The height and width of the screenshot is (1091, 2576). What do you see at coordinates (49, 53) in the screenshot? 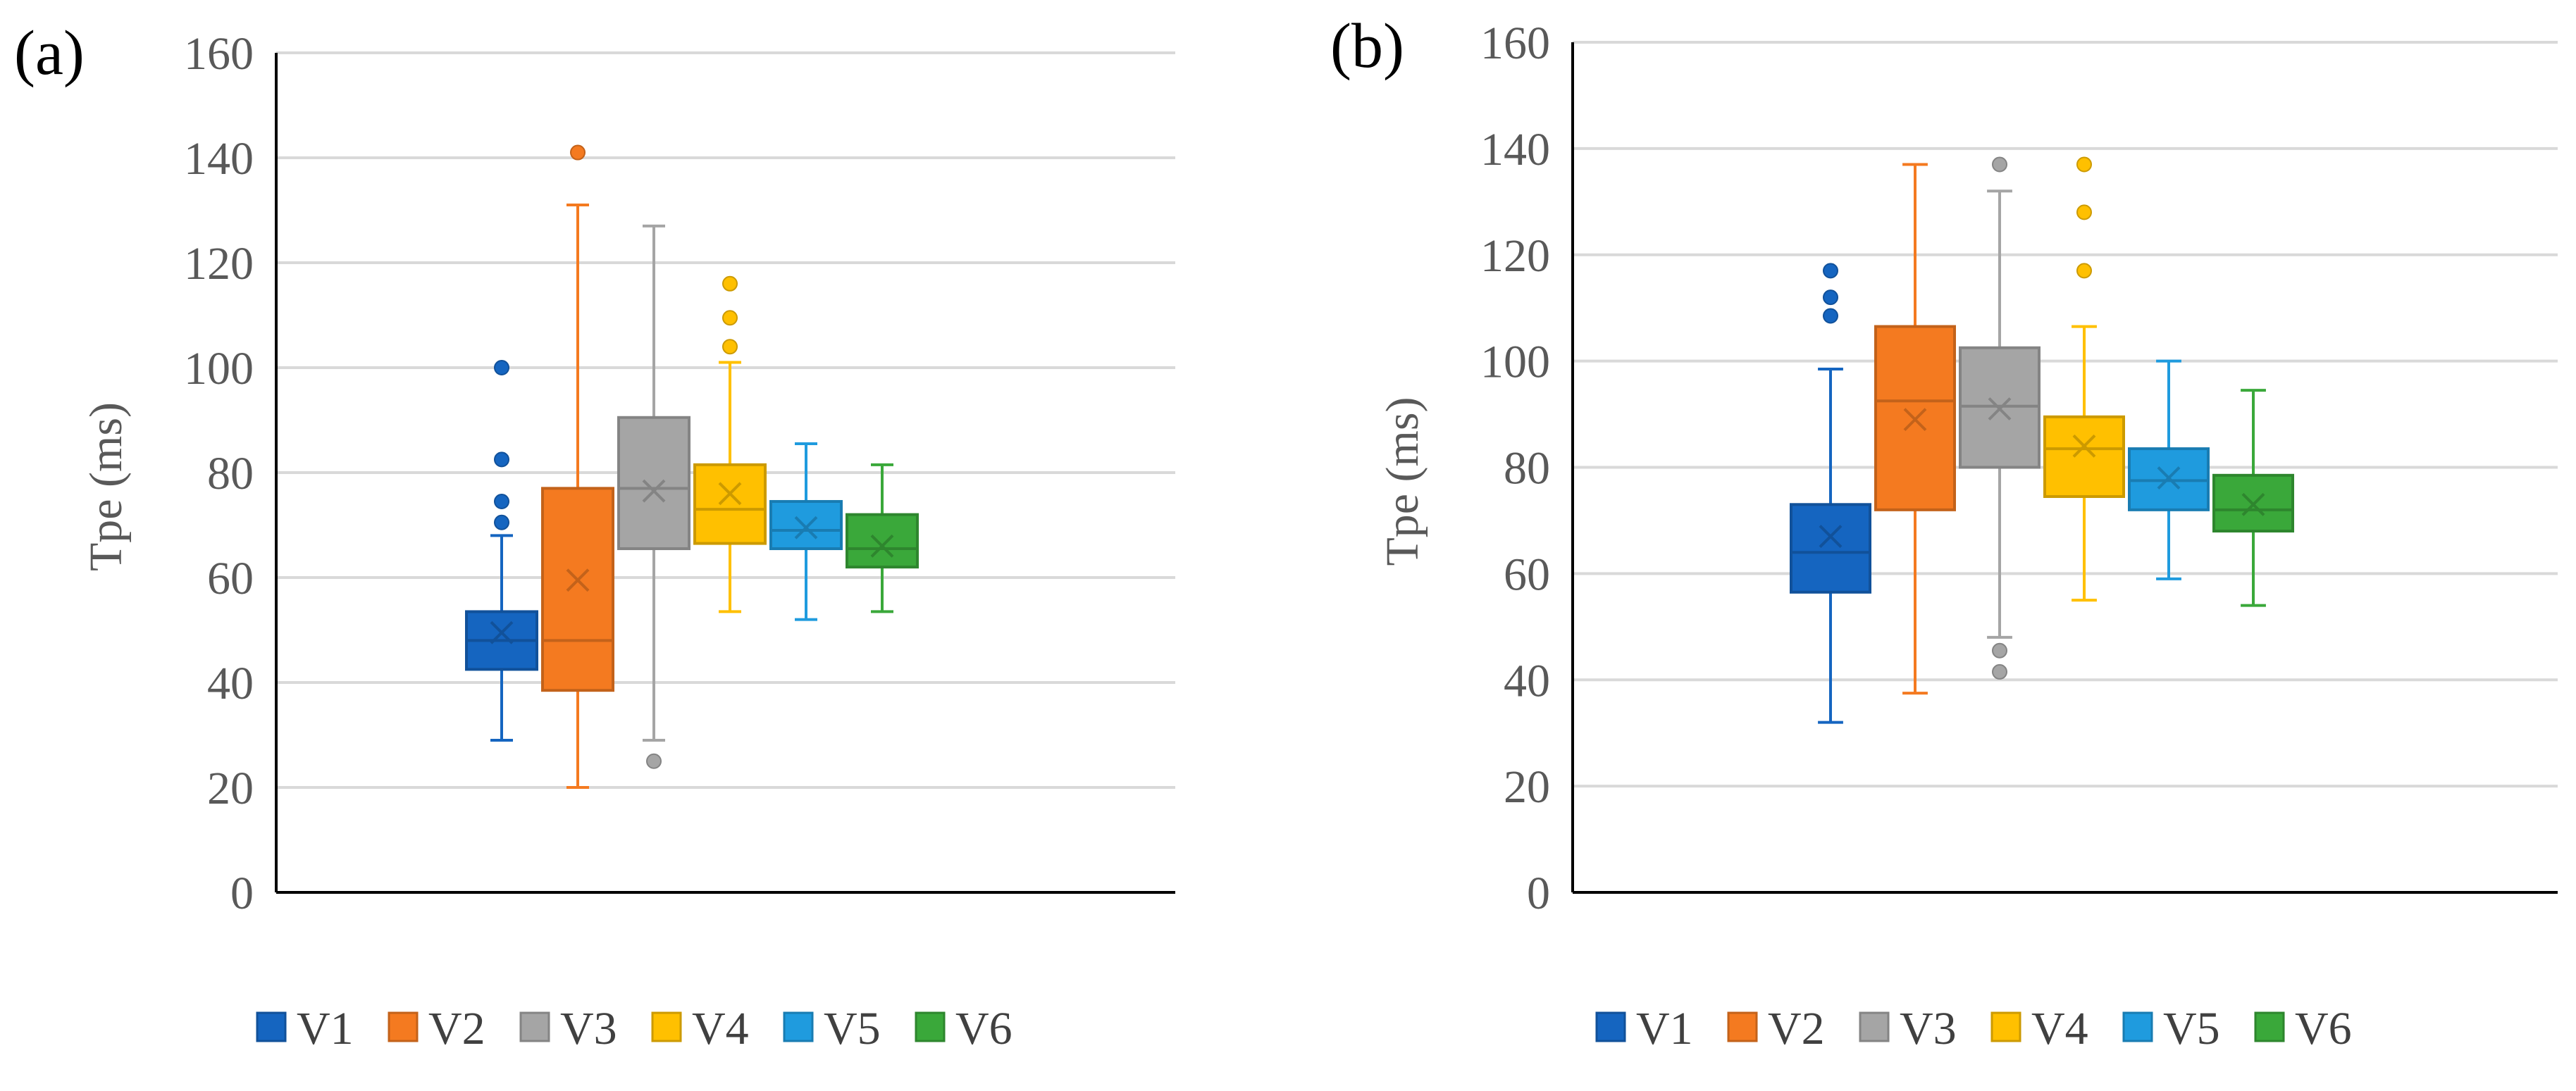
I see `panel-label: (a)` at bounding box center [49, 53].